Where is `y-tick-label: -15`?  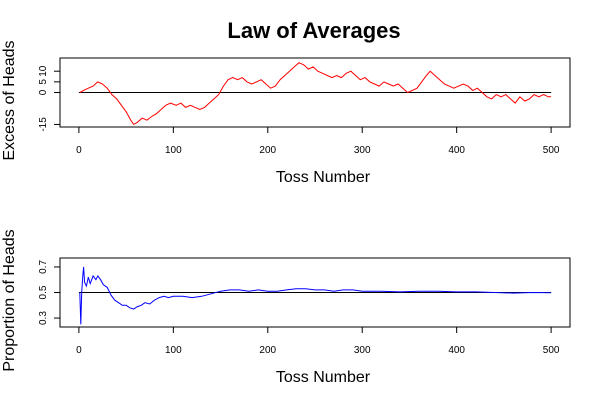 y-tick-label: -15 is located at coordinates (43, 124).